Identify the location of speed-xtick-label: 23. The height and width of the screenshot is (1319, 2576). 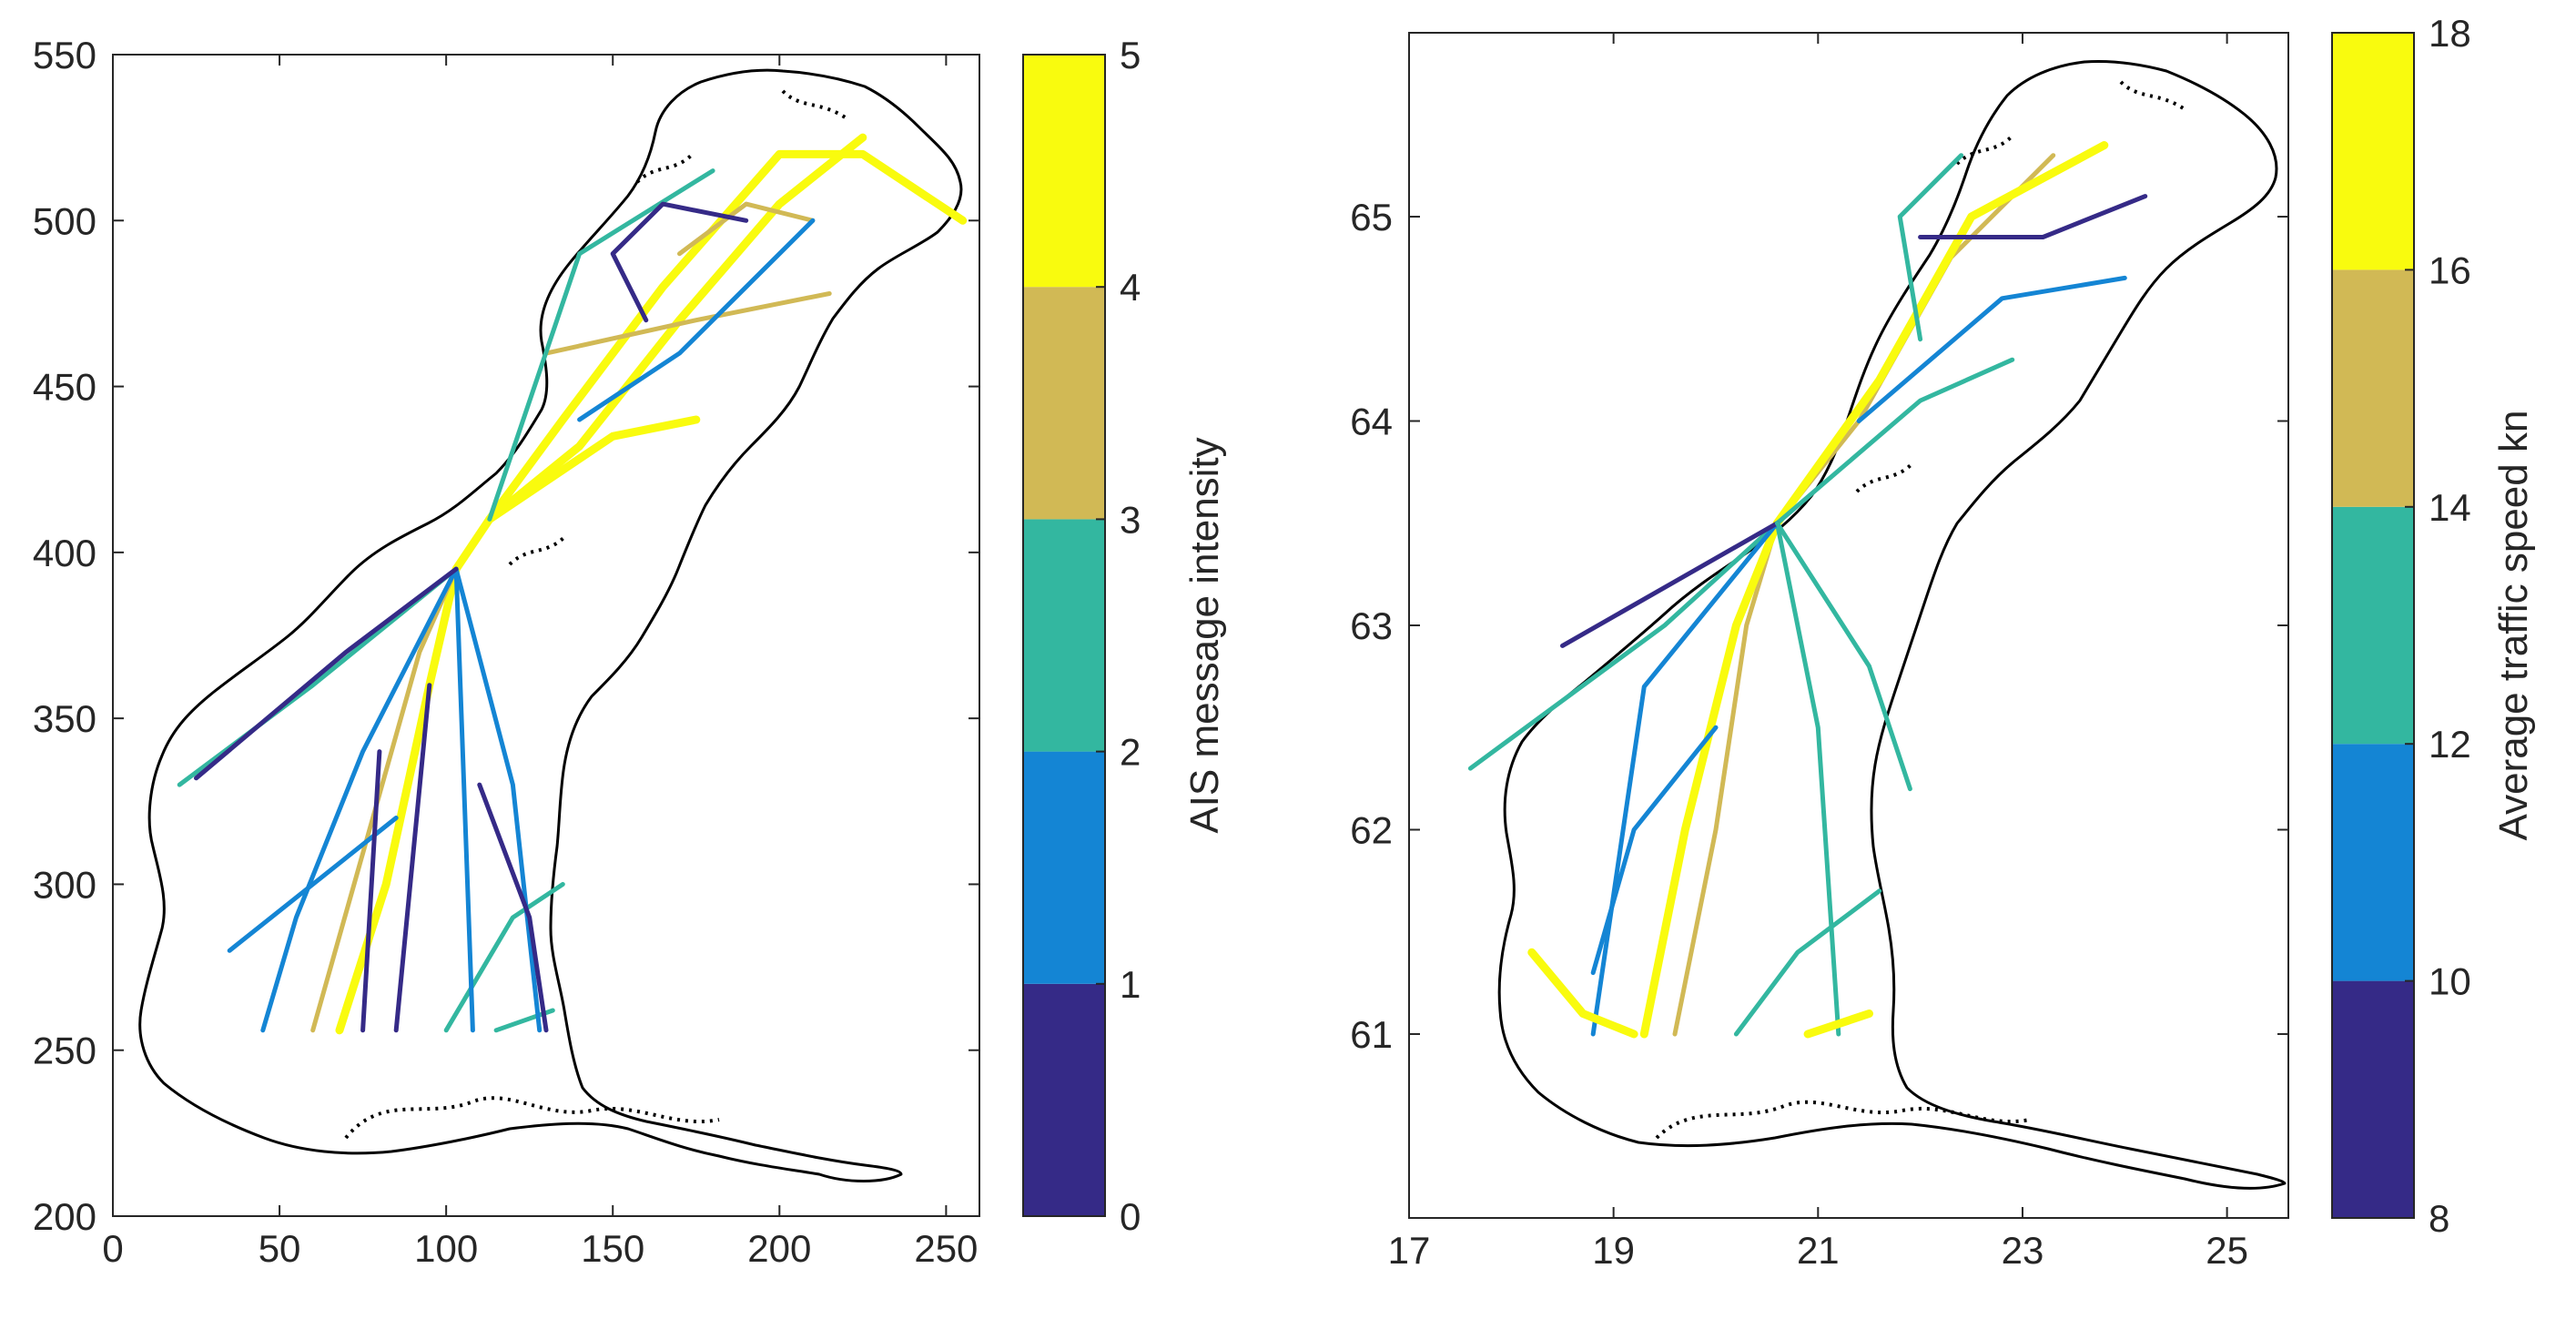
(2023, 1250).